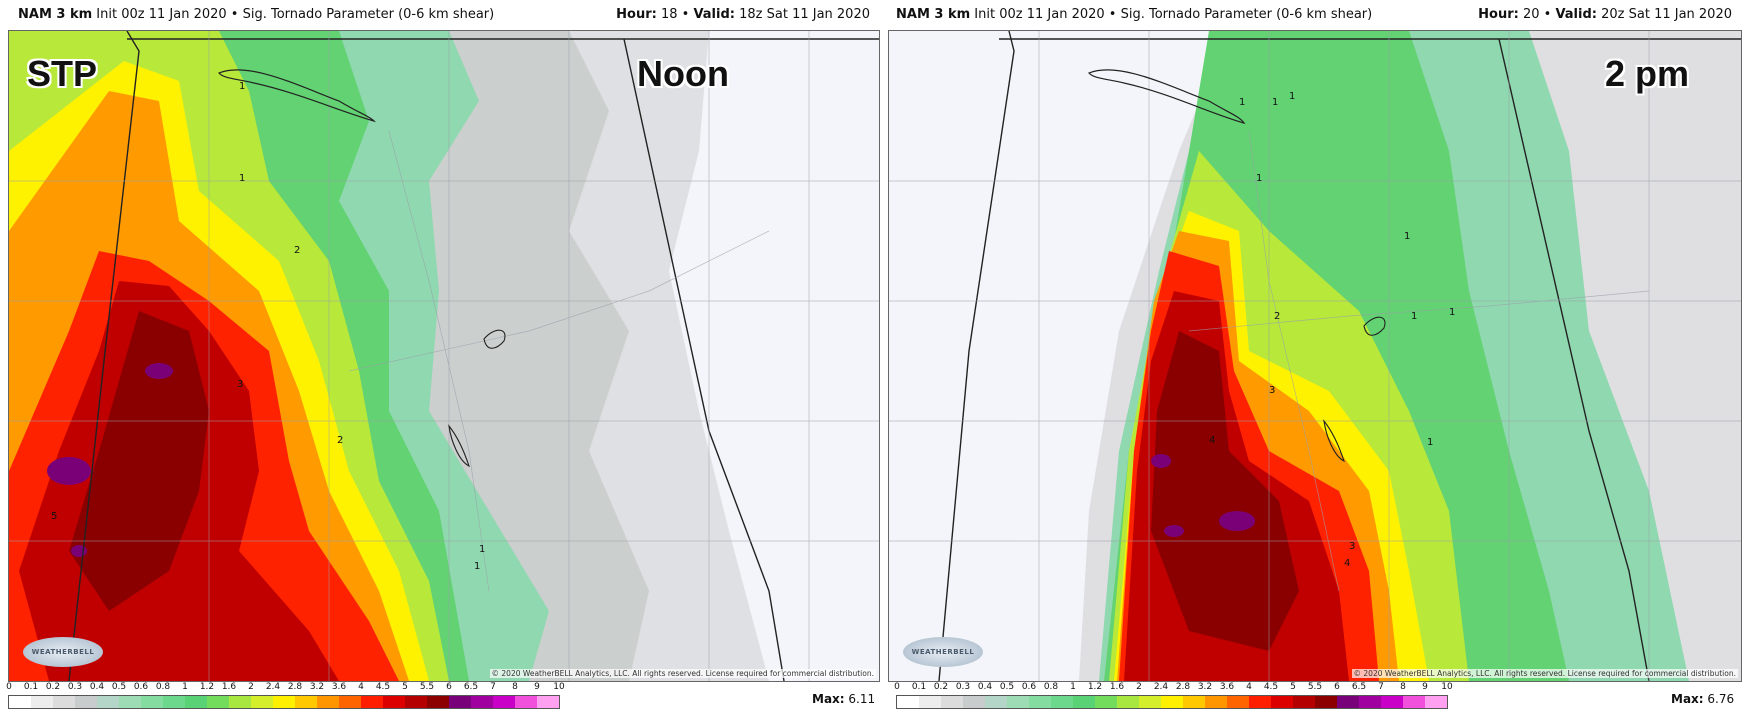 The image size is (1742, 714). What do you see at coordinates (1359, 687) in the screenshot?
I see `colorbar-tick: 6.5` at bounding box center [1359, 687].